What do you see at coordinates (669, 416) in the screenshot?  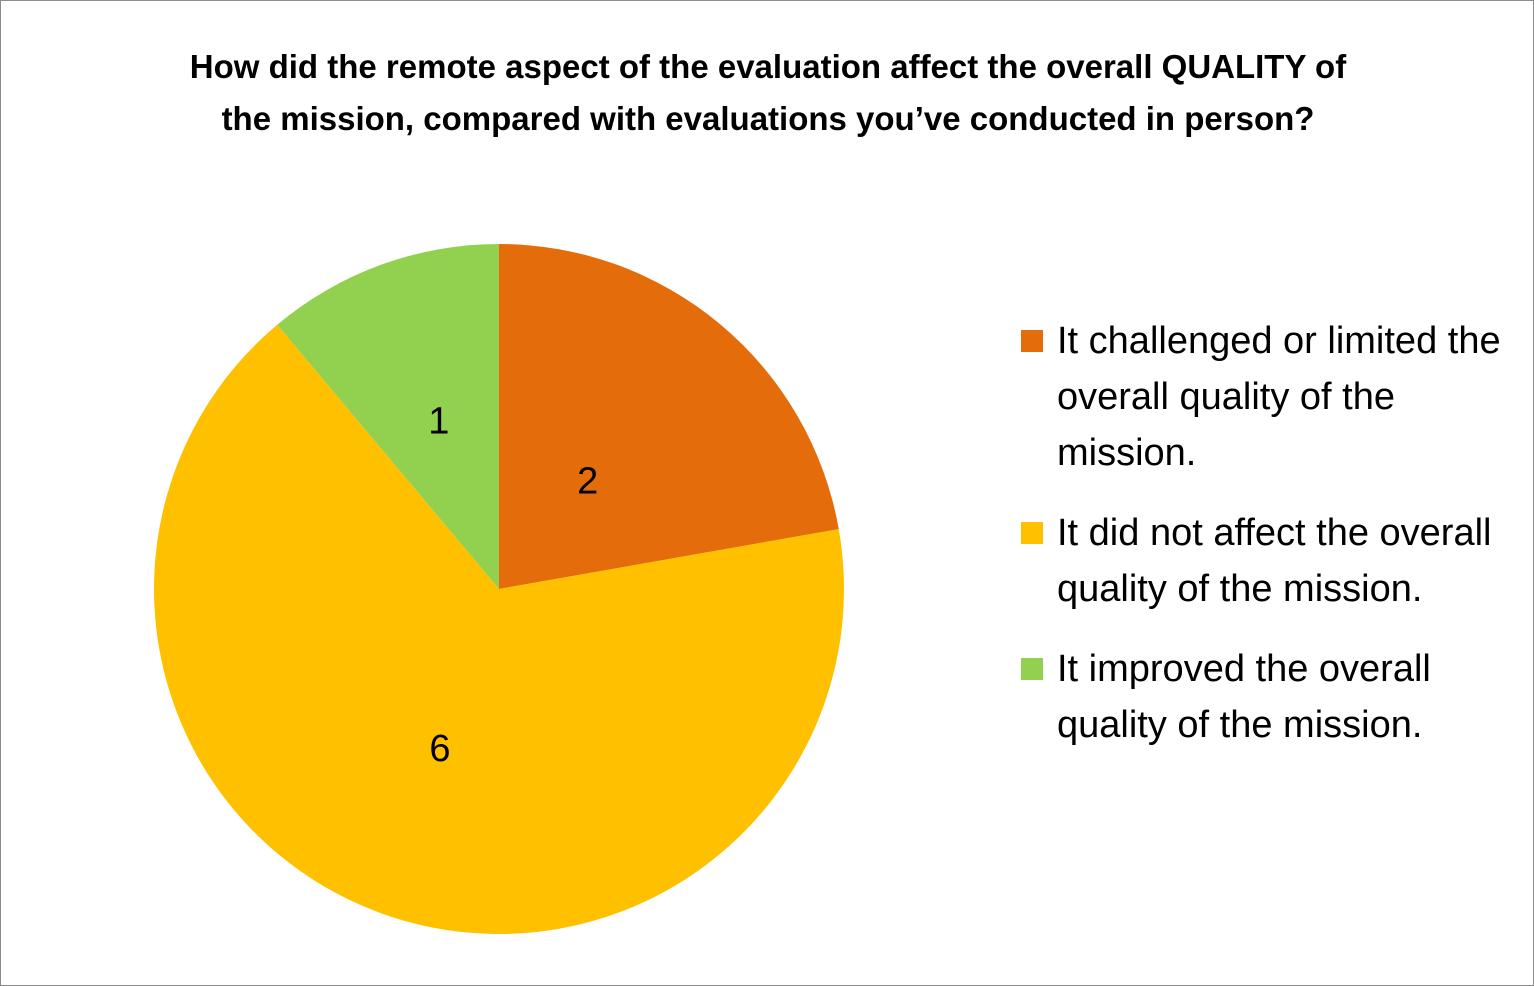 I see `pie-slice-challenged` at bounding box center [669, 416].